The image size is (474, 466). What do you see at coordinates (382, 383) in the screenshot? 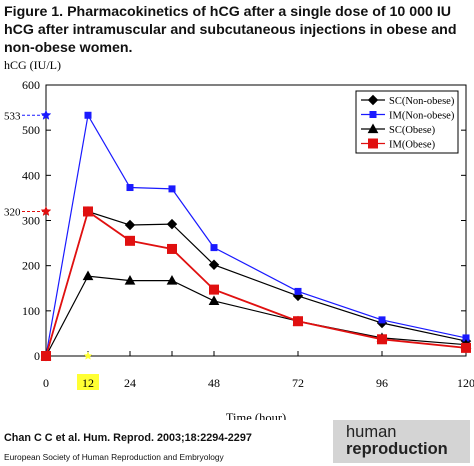
I see `x-tick-label: 96` at bounding box center [382, 383].